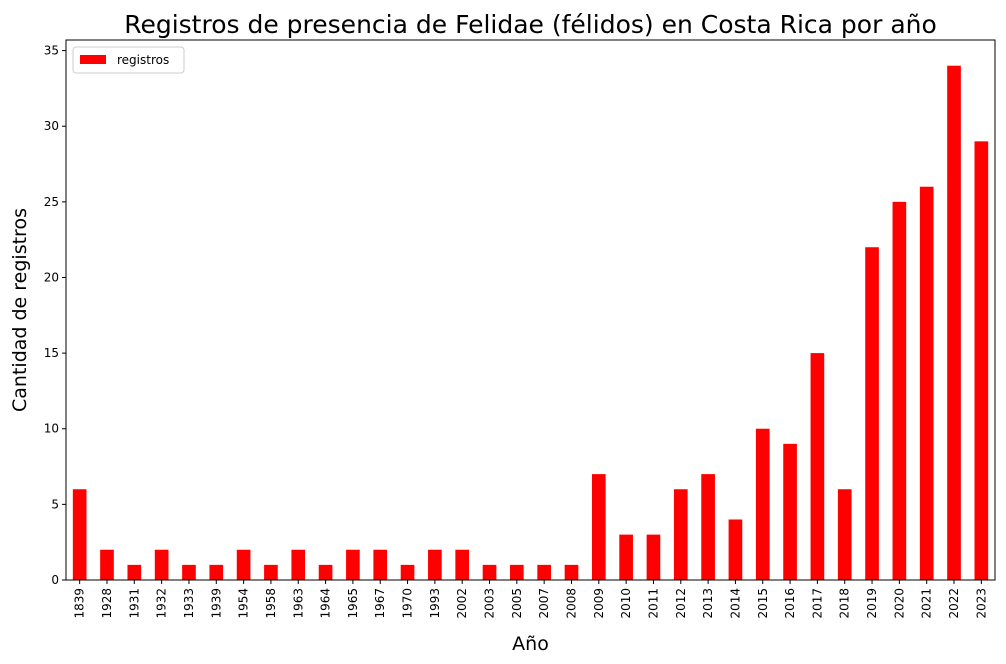  Describe the element at coordinates (681, 603) in the screenshot. I see `x-tick-label: 2012` at that location.